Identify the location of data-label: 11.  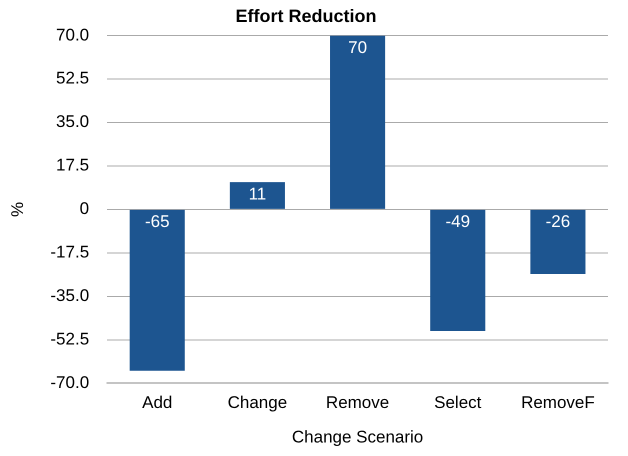
(257, 194).